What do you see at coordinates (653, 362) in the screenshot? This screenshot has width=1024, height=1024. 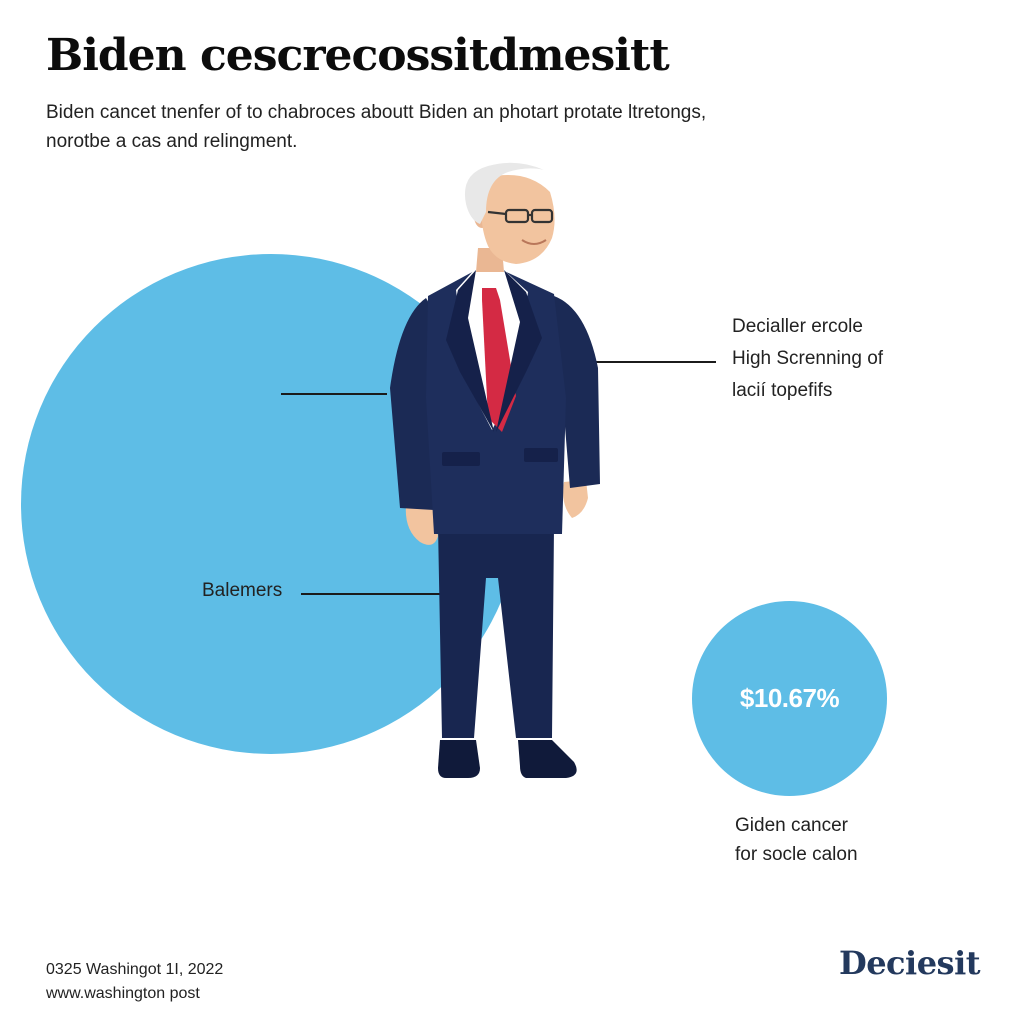 I see `leader-line-right` at bounding box center [653, 362].